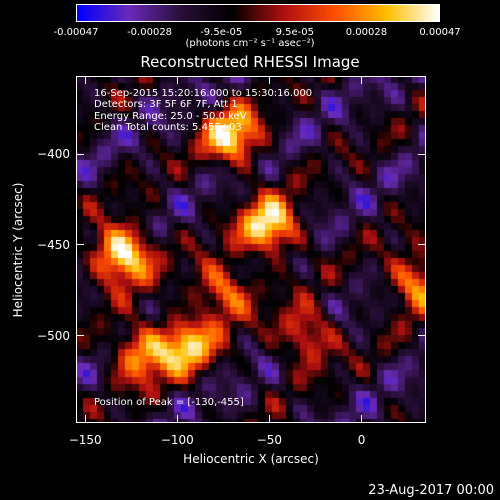 This screenshot has width=500, height=500. I want to click on colorbar-unit-label: (photons cm⁻² s⁻¹ asec⁻²), so click(250, 43).